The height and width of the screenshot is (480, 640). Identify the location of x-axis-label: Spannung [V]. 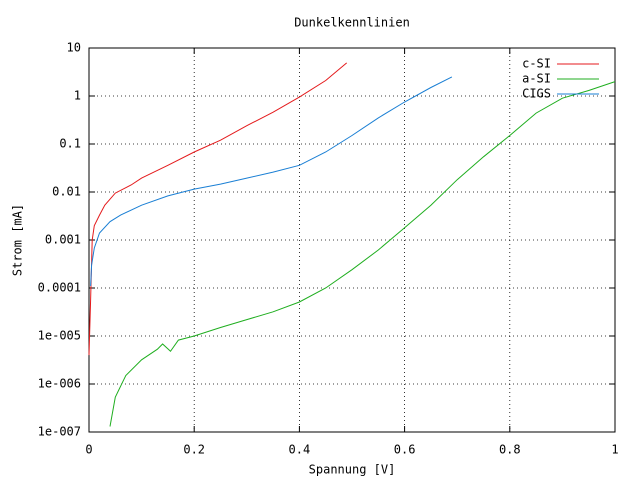
(352, 470).